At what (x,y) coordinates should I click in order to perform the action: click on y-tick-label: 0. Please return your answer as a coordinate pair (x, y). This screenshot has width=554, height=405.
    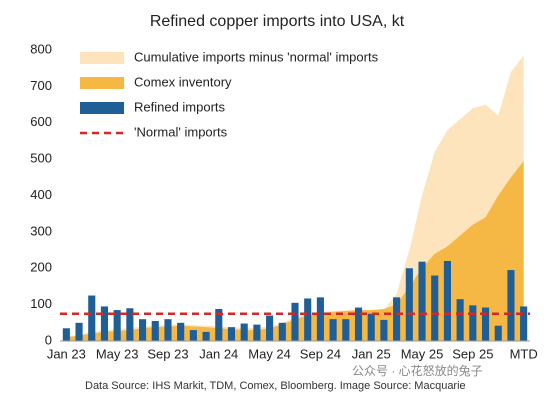
    Looking at the image, I should click on (48, 339).